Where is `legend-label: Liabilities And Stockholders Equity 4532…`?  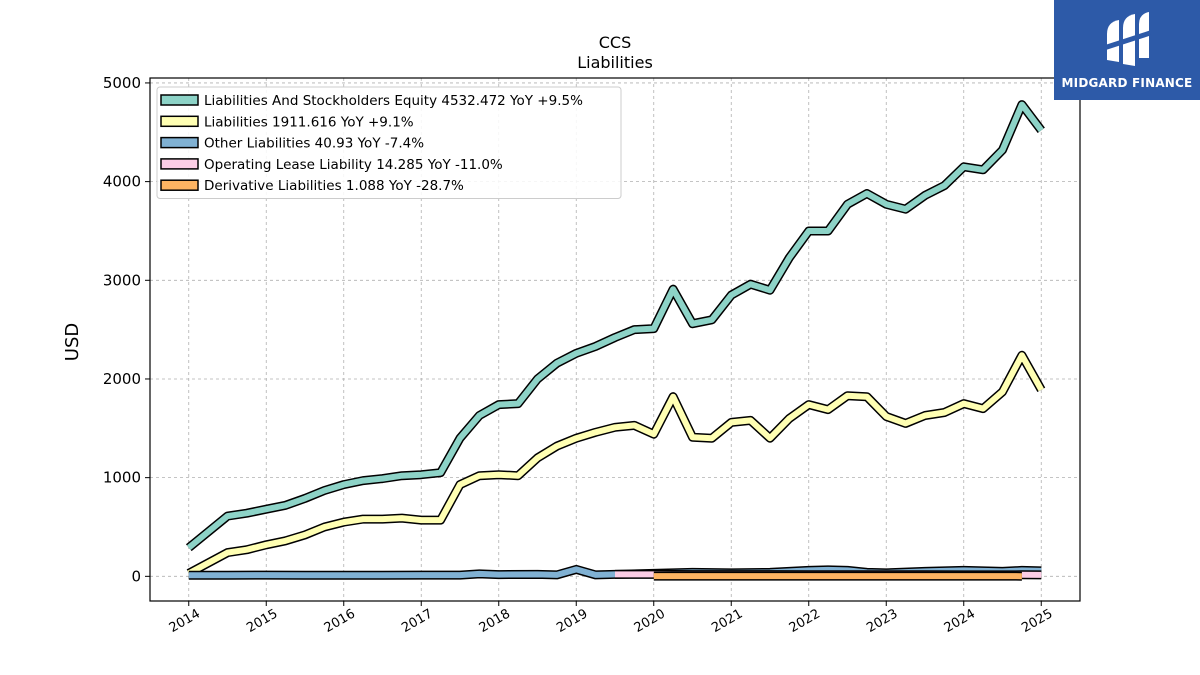 legend-label: Liabilities And Stockholders Equity 4532… is located at coordinates (393, 101).